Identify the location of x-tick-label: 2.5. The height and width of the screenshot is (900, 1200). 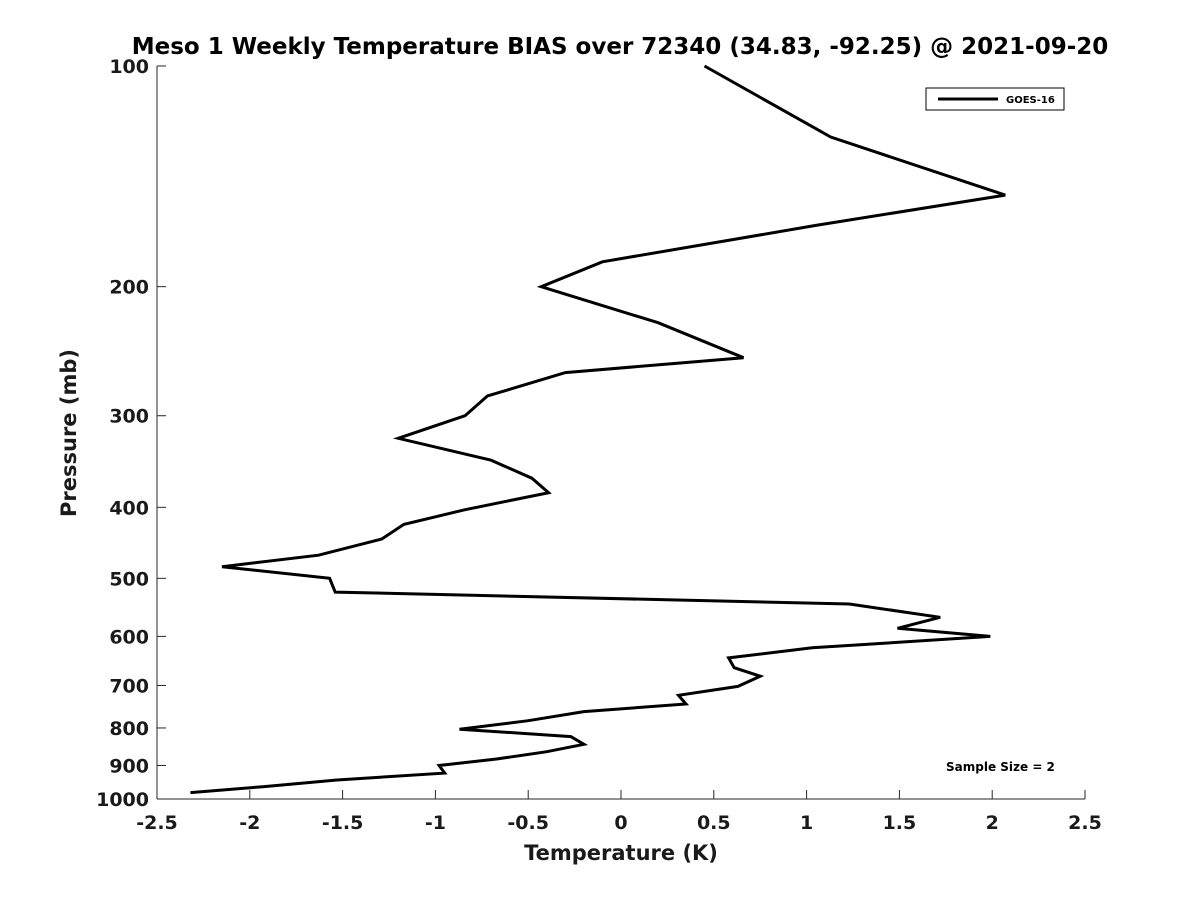
(1085, 823).